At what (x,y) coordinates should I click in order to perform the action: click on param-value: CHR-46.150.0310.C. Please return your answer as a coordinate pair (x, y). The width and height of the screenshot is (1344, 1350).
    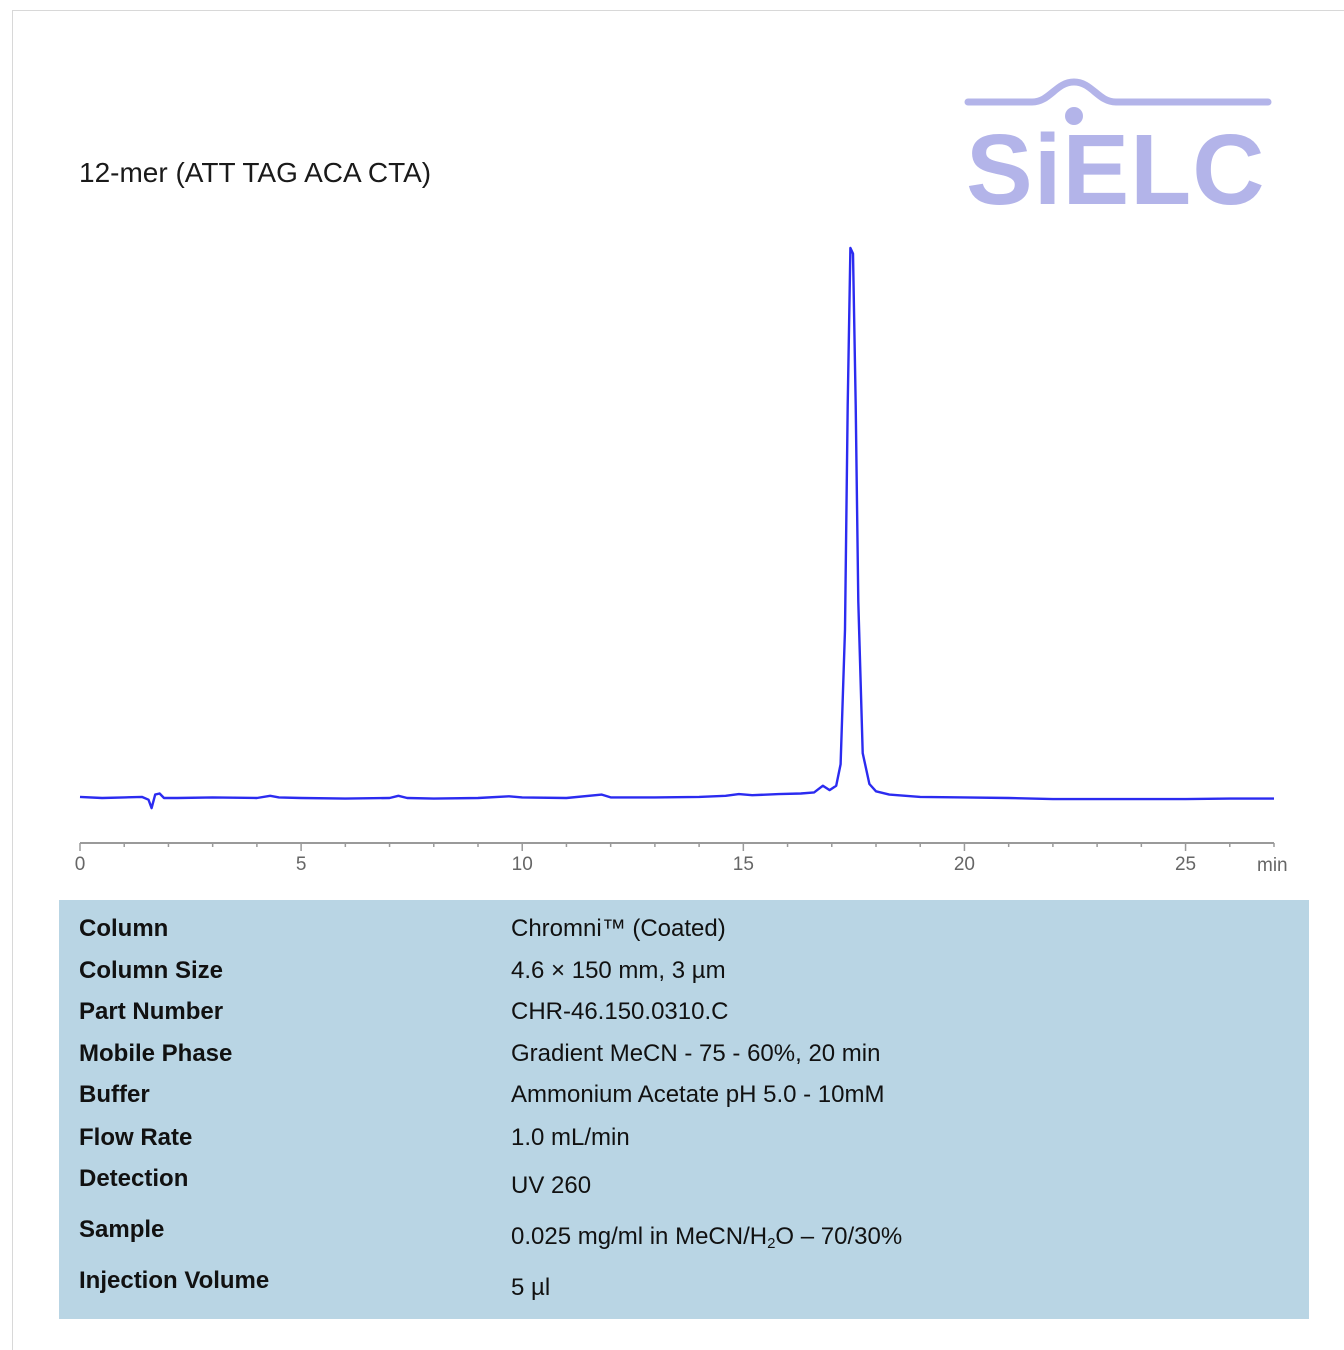
    Looking at the image, I should click on (620, 1011).